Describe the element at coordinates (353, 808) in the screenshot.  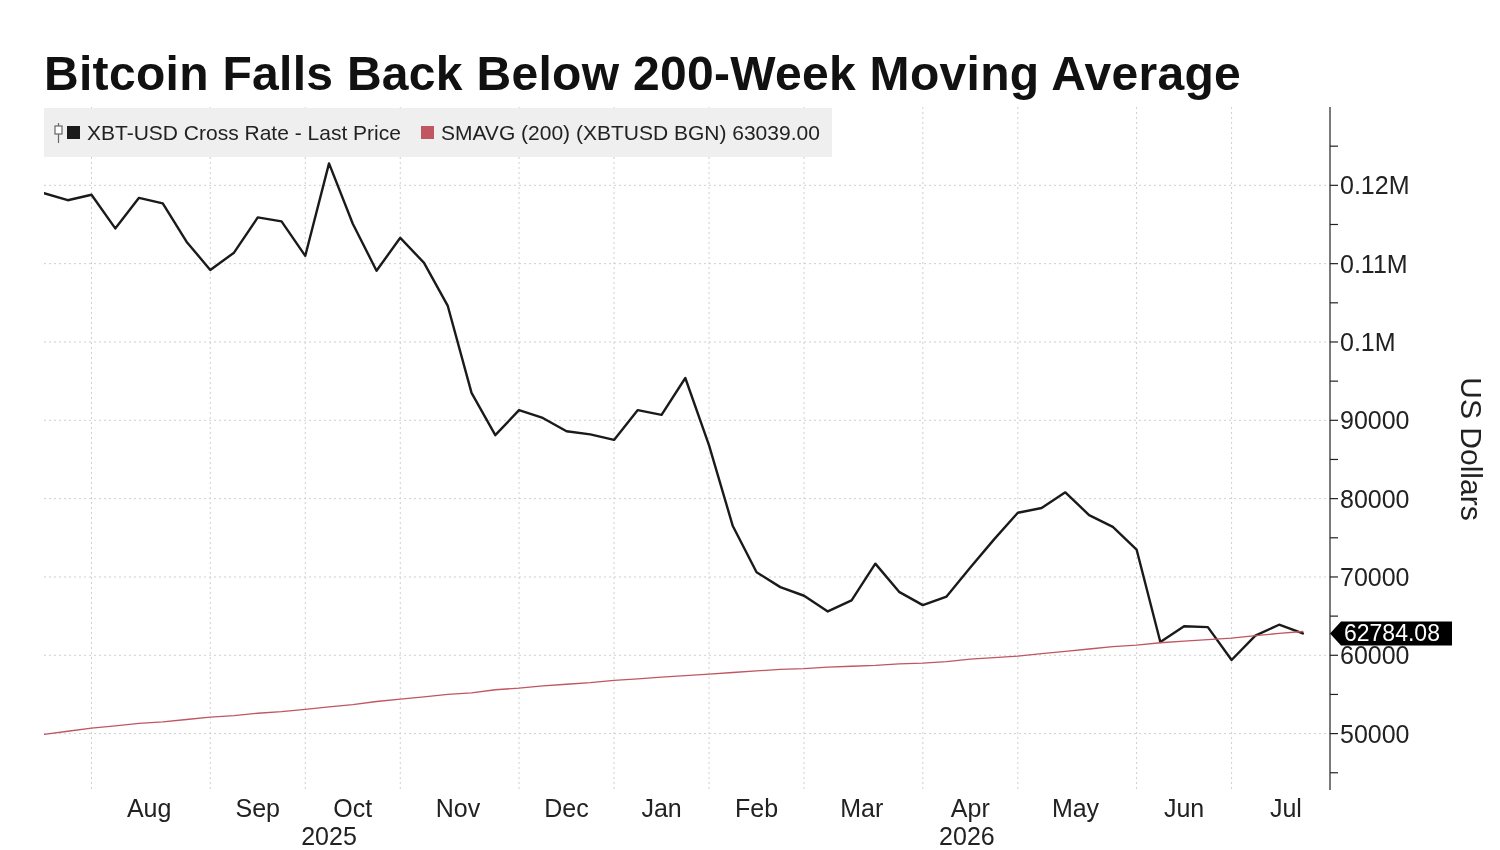
I see `x-tick-label: Oct` at that location.